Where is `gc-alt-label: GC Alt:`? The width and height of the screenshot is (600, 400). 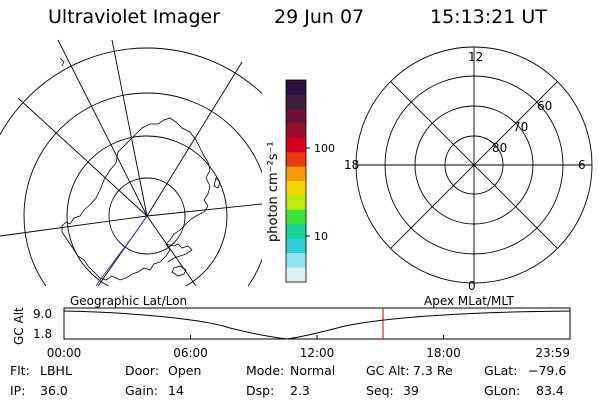 gc-alt-label: GC Alt: is located at coordinates (388, 370).